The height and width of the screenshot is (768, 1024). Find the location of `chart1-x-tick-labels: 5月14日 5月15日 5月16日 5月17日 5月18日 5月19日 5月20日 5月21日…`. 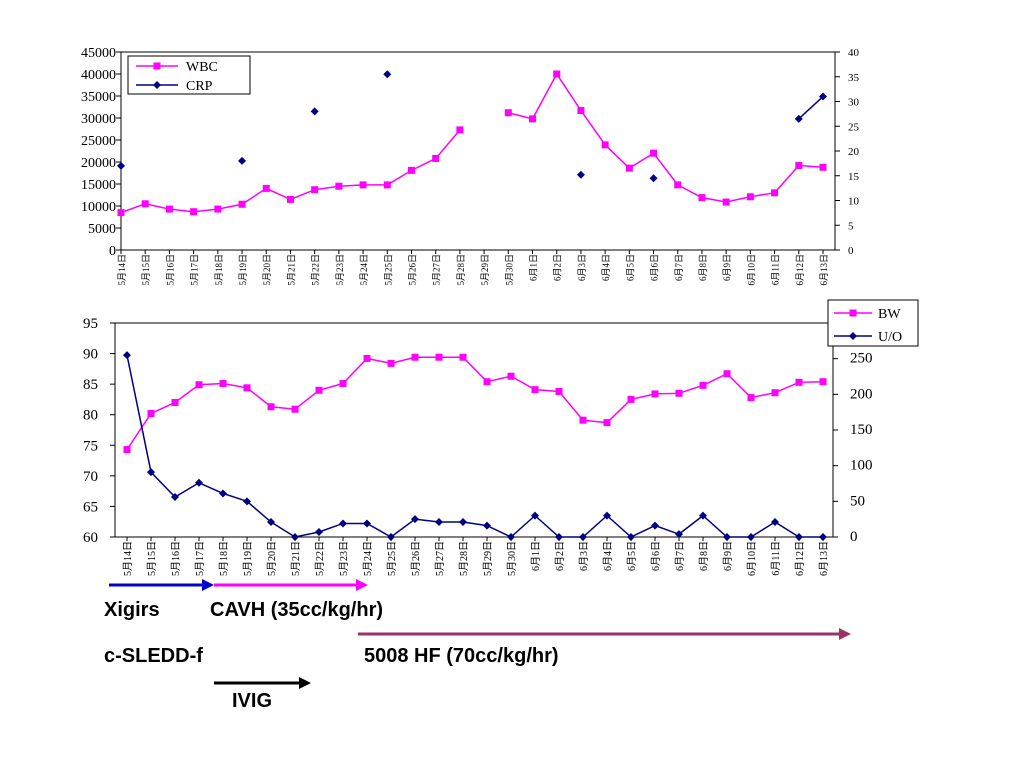

chart1-x-tick-labels: 5月14日 5月15日 5月16日 5月17日 5月18日 5月19日 5月20日 5月21日… is located at coordinates (473, 268).